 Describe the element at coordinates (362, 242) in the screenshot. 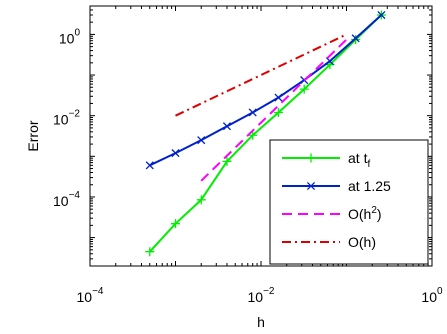

I see `legend-label: O(h)` at that location.